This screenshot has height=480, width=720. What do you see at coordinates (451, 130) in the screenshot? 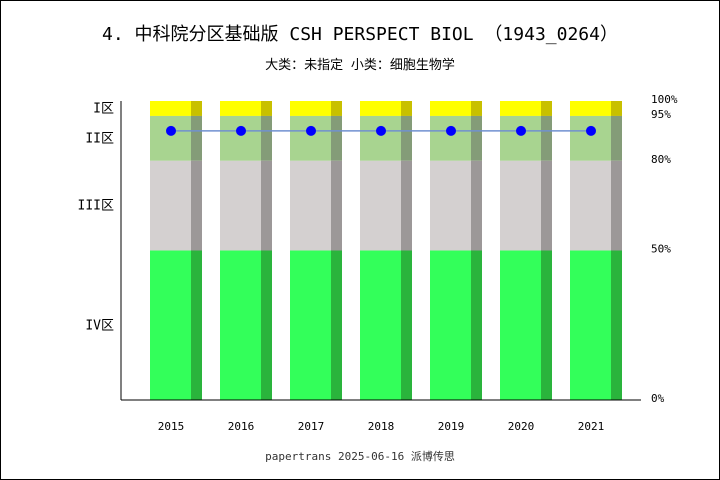
I see `data-point-2019` at bounding box center [451, 130].